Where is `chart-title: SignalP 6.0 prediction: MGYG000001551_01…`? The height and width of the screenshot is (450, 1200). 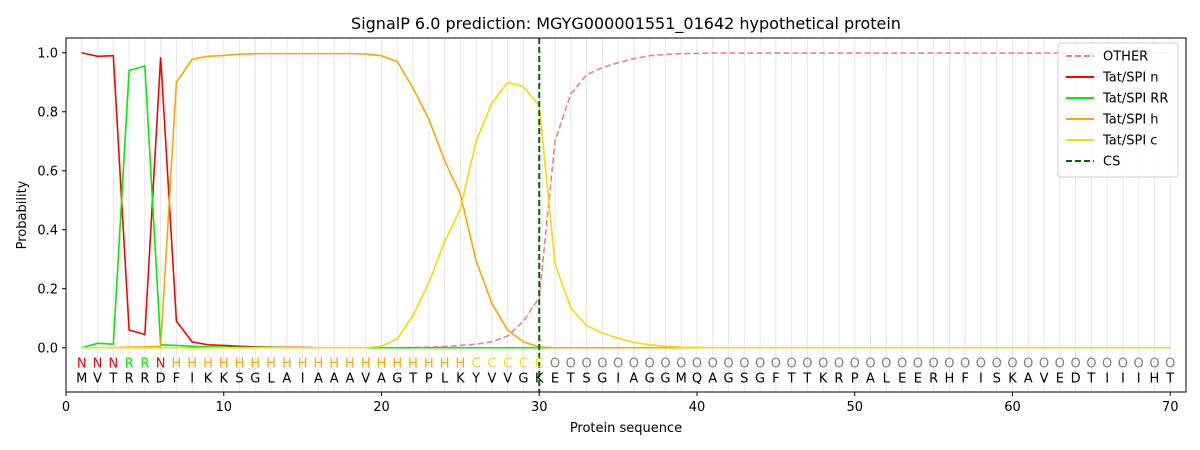 chart-title: SignalP 6.0 prediction: MGYG000001551_01… is located at coordinates (626, 24).